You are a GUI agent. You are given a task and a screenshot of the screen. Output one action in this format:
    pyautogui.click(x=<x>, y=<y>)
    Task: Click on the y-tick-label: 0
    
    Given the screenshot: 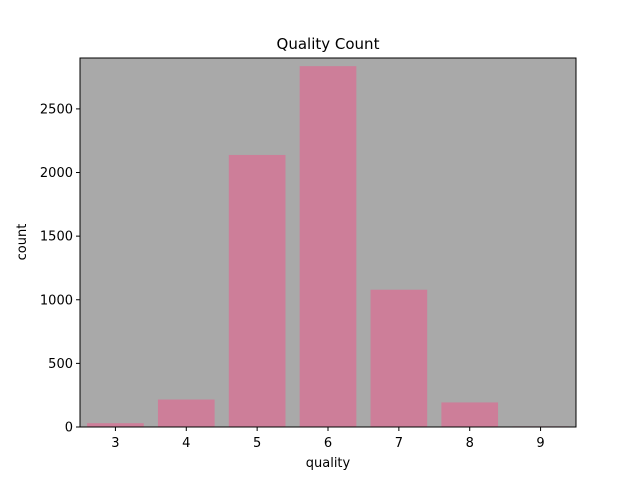 What is the action you would take?
    pyautogui.click(x=69, y=428)
    